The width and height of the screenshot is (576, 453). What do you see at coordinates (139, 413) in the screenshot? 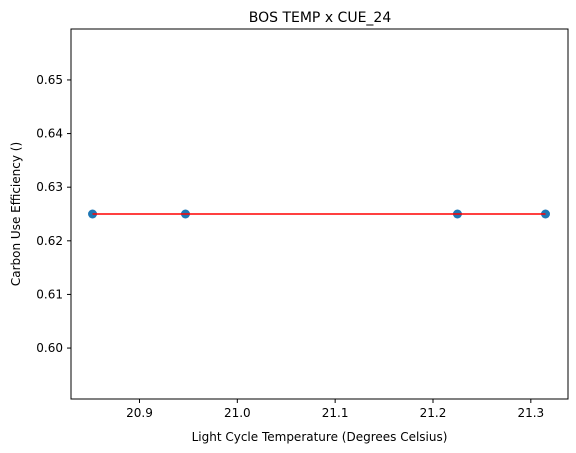
I see `x-tick-label: 20.9` at bounding box center [139, 413].